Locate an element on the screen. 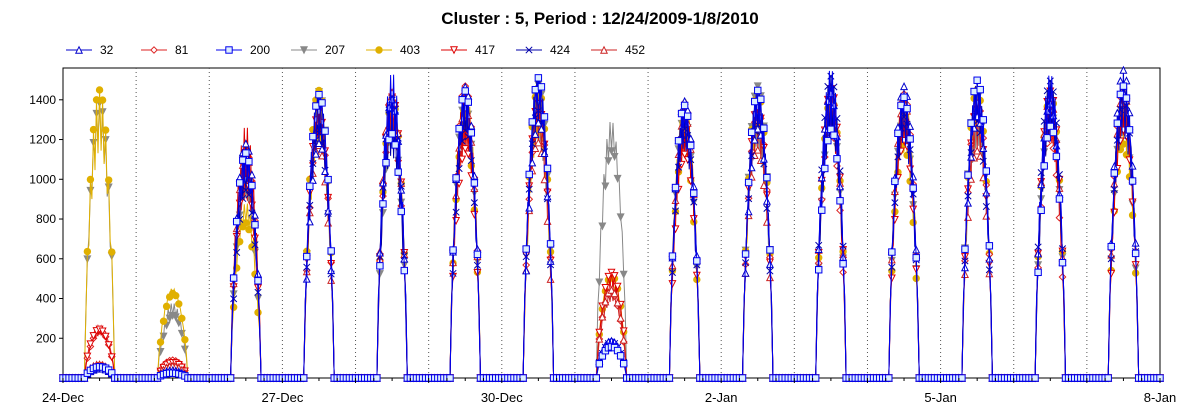  y-tick-label: 1200 is located at coordinates (42, 140).